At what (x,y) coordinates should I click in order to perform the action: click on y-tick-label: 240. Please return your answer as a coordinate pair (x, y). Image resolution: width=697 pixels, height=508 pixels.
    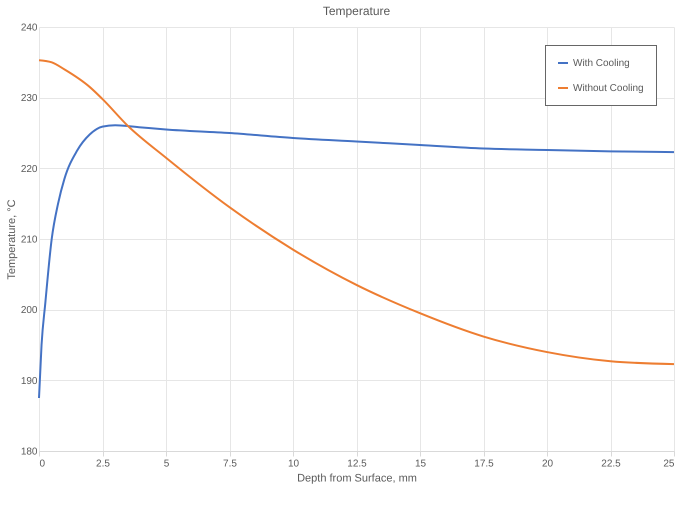
    Looking at the image, I should click on (29, 28).